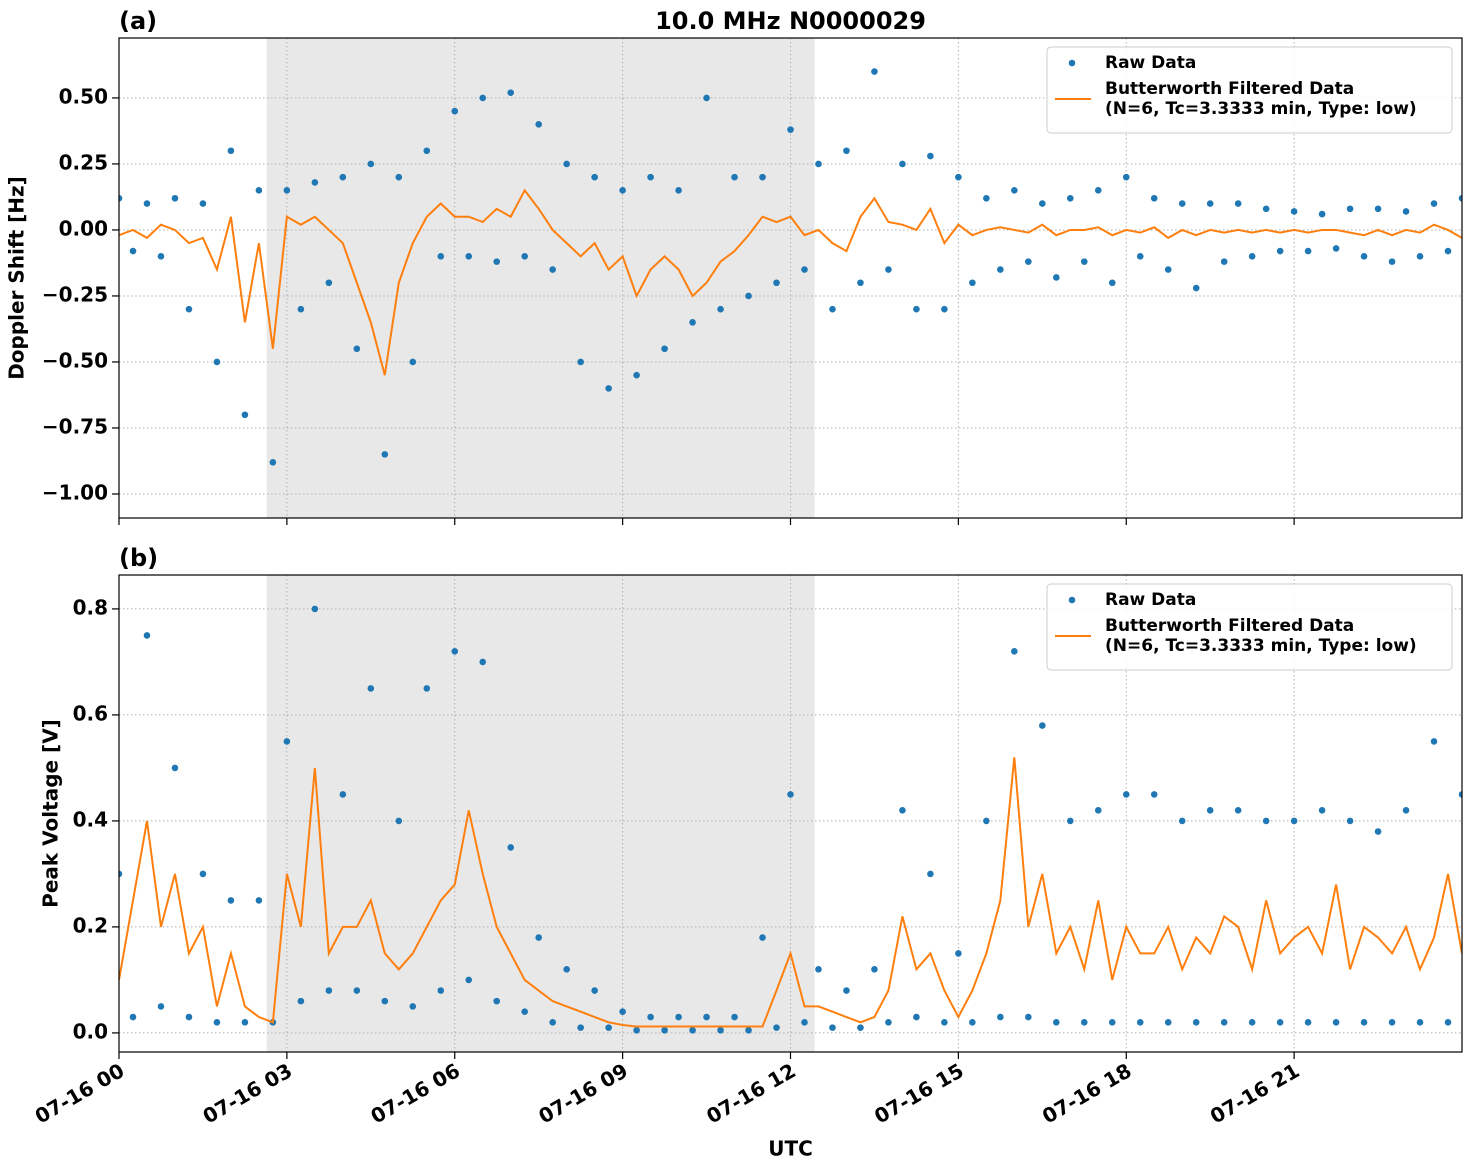 This screenshot has height=1172, width=1472. I want to click on panel-label: (a), so click(138, 21).